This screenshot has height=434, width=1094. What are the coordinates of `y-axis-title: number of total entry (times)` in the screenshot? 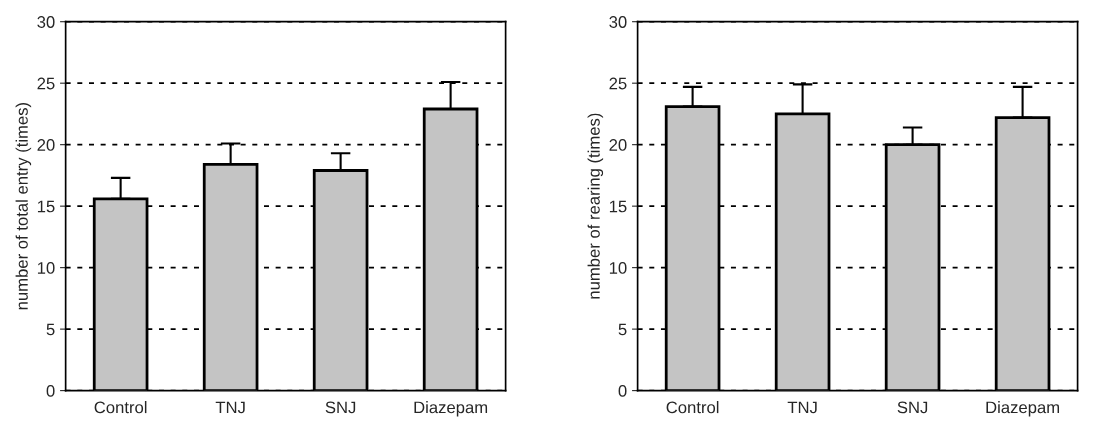 It's located at (23, 206).